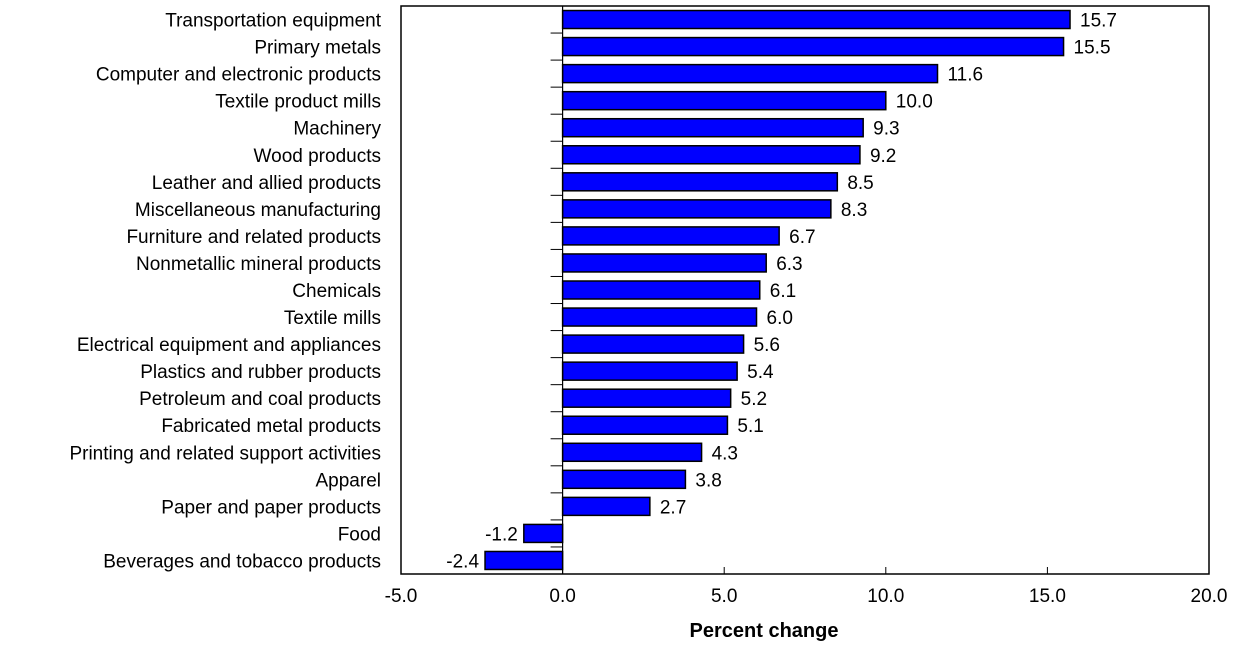 The height and width of the screenshot is (647, 1241). Describe the element at coordinates (1098, 21) in the screenshot. I see `value-label: 15.7` at that location.